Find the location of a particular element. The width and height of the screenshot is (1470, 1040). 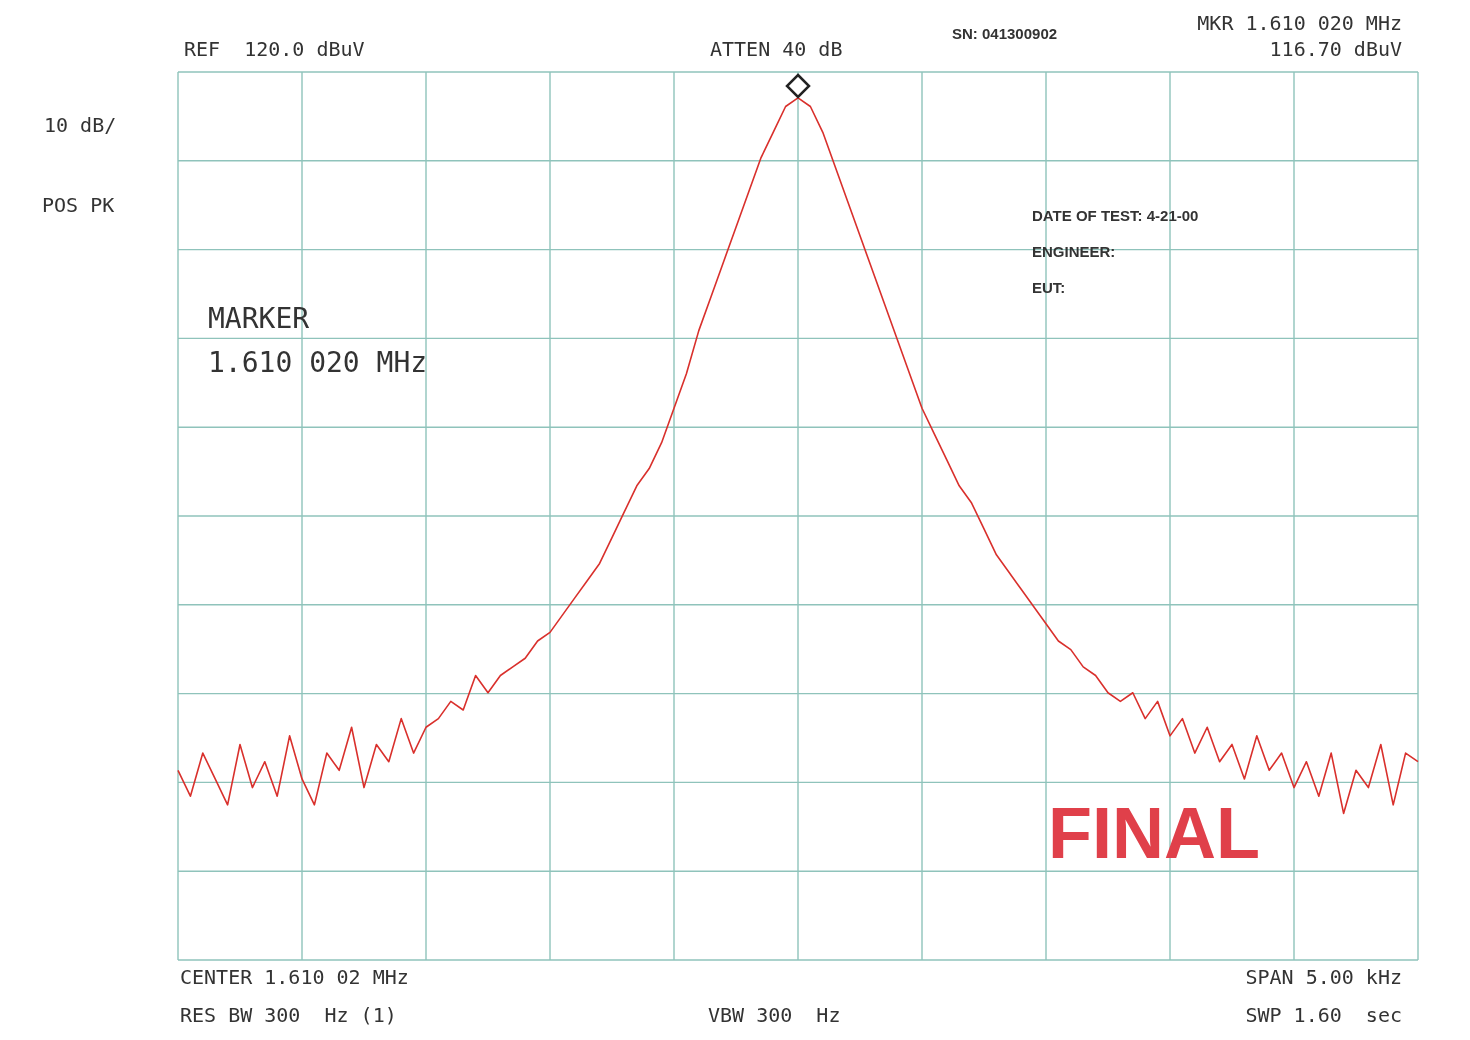

text: POS PK is located at coordinates (78, 205).